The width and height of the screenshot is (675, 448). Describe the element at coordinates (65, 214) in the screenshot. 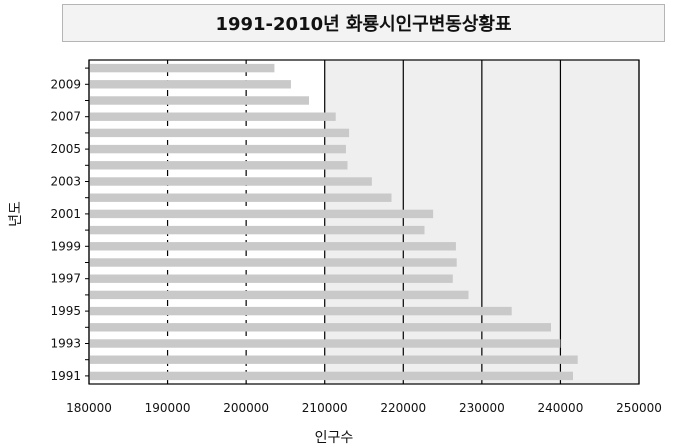

I see `y-tick-label-2001: 2001` at that location.